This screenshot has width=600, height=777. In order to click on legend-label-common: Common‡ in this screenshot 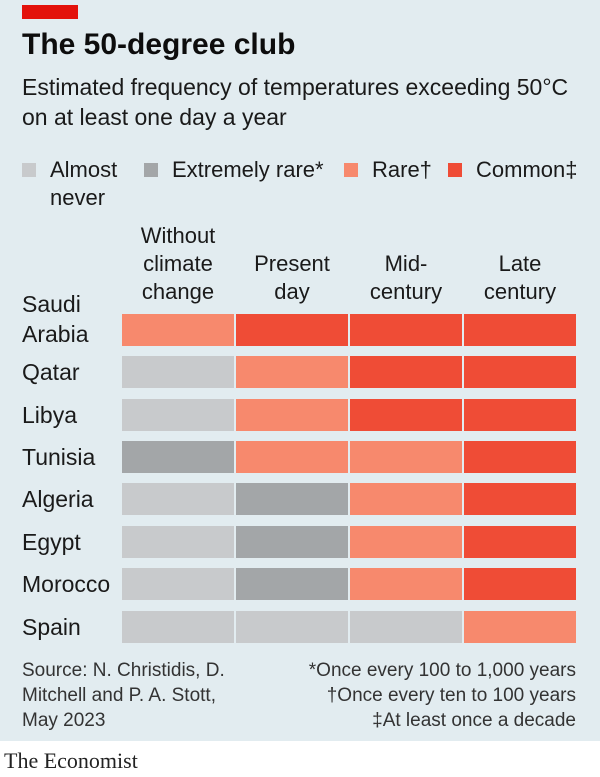, I will do `click(527, 169)`.